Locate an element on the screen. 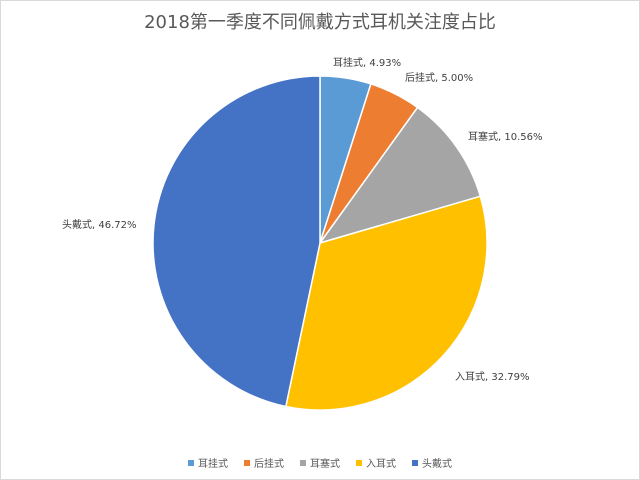 The image size is (640, 480). legend-label: 头戴式 is located at coordinates (437, 464).